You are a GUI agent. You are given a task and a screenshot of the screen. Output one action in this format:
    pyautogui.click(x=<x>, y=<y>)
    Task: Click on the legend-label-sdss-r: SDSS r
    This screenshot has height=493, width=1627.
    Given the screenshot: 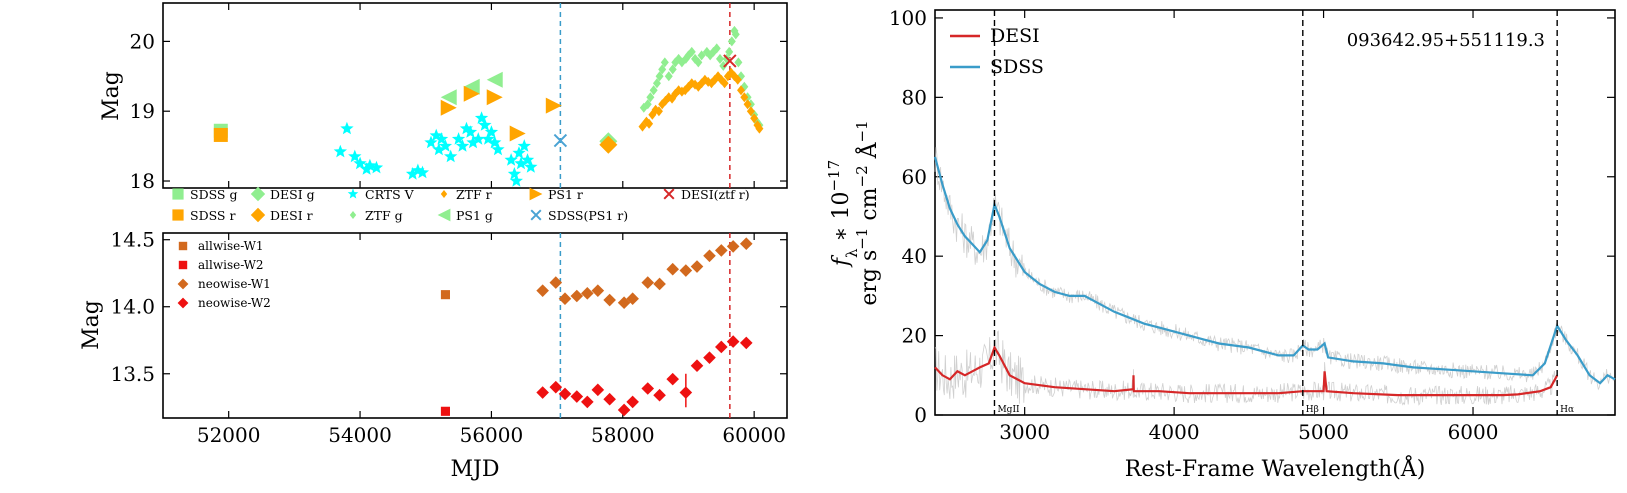 What is the action you would take?
    pyautogui.click(x=212, y=215)
    